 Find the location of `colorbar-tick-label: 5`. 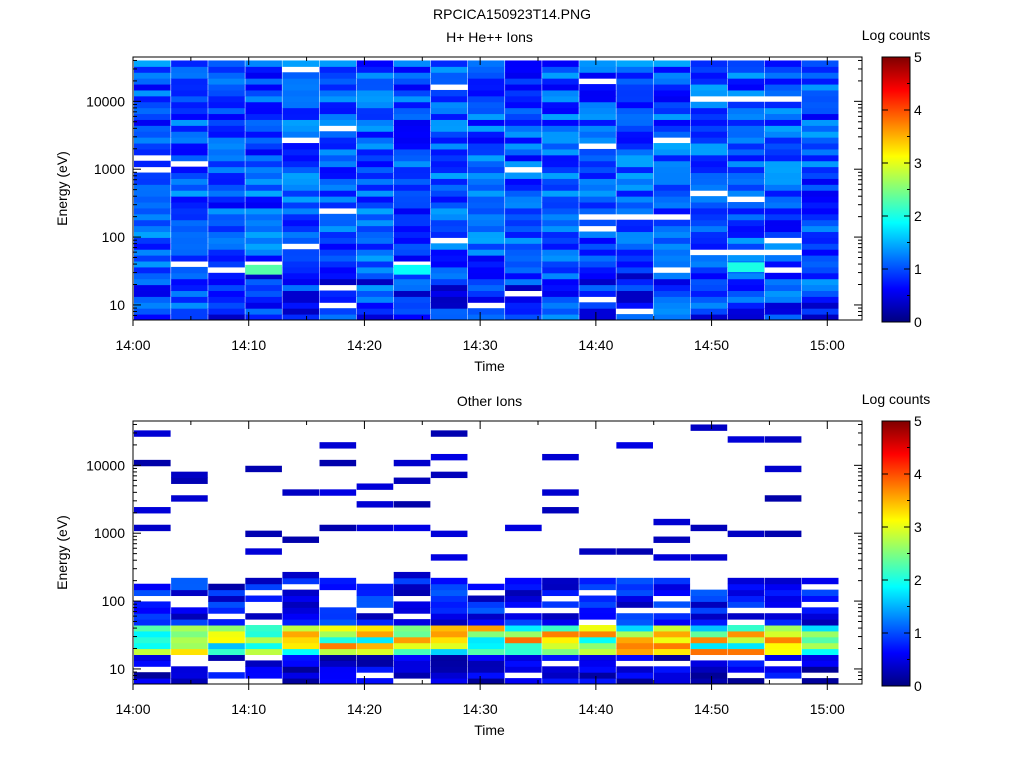

colorbar-tick-label: 5 is located at coordinates (918, 57).